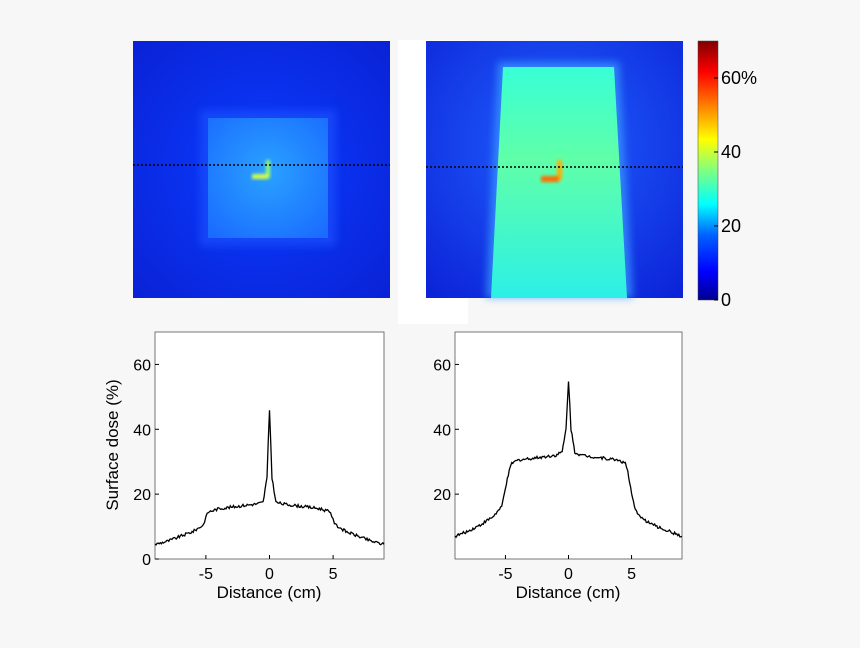 The height and width of the screenshot is (648, 860). I want to click on line-plot-right-series, so click(568, 460).